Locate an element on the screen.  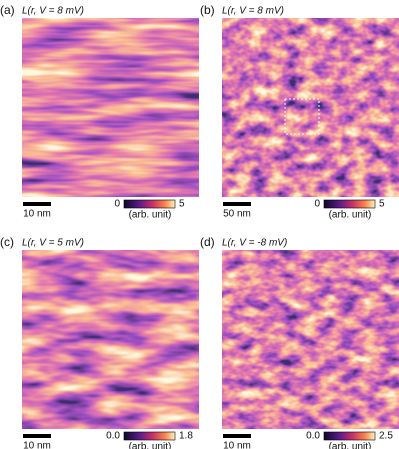
scale-bar-label: 50 nm is located at coordinates (237, 214).